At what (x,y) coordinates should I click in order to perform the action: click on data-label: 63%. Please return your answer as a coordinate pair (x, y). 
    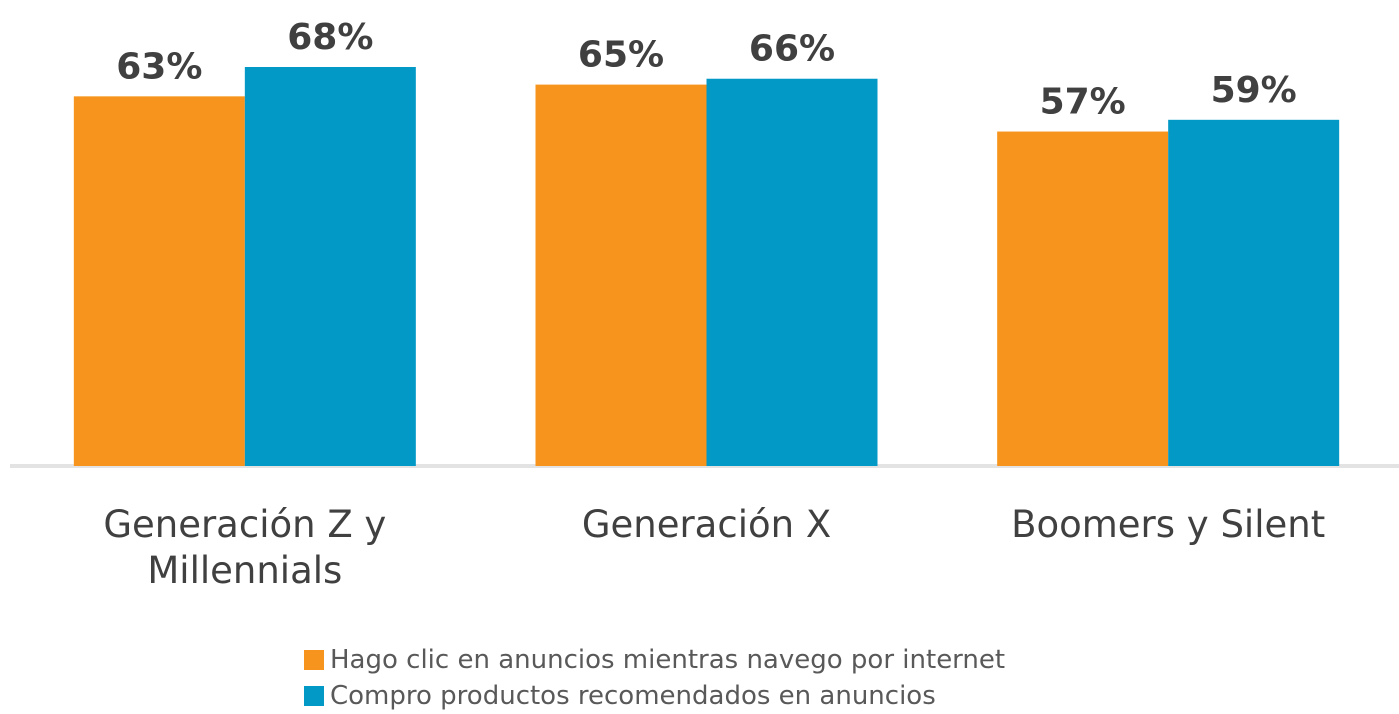
    Looking at the image, I should click on (159, 66).